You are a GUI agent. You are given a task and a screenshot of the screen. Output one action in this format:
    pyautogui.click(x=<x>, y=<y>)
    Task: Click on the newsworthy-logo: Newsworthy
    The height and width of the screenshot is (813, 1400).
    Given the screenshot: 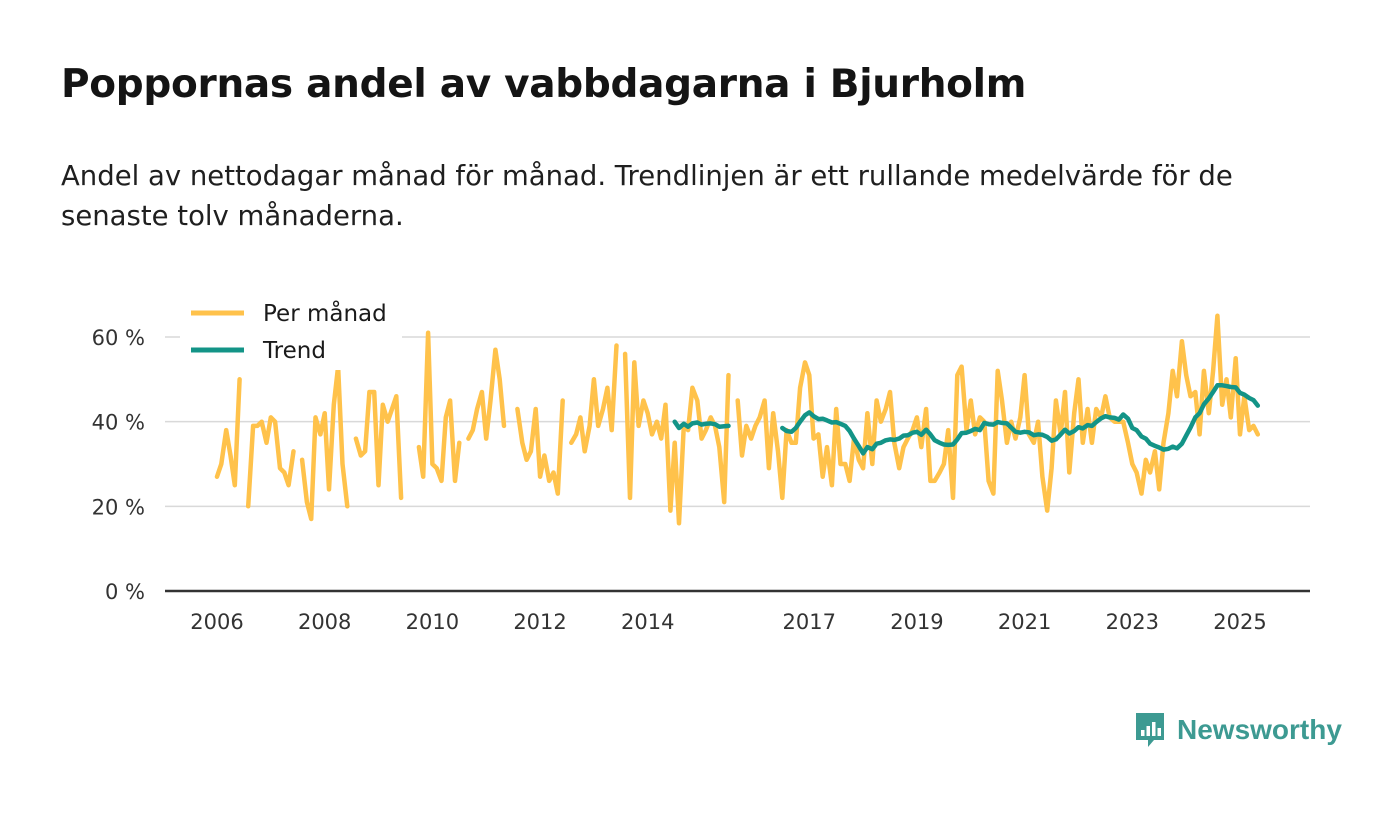 What is the action you would take?
    pyautogui.click(x=1237, y=730)
    